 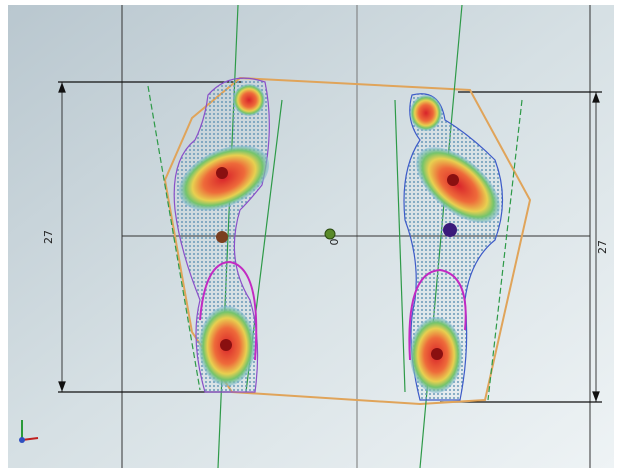 I want to click on left-dimension: 27, so click(x=48, y=237).